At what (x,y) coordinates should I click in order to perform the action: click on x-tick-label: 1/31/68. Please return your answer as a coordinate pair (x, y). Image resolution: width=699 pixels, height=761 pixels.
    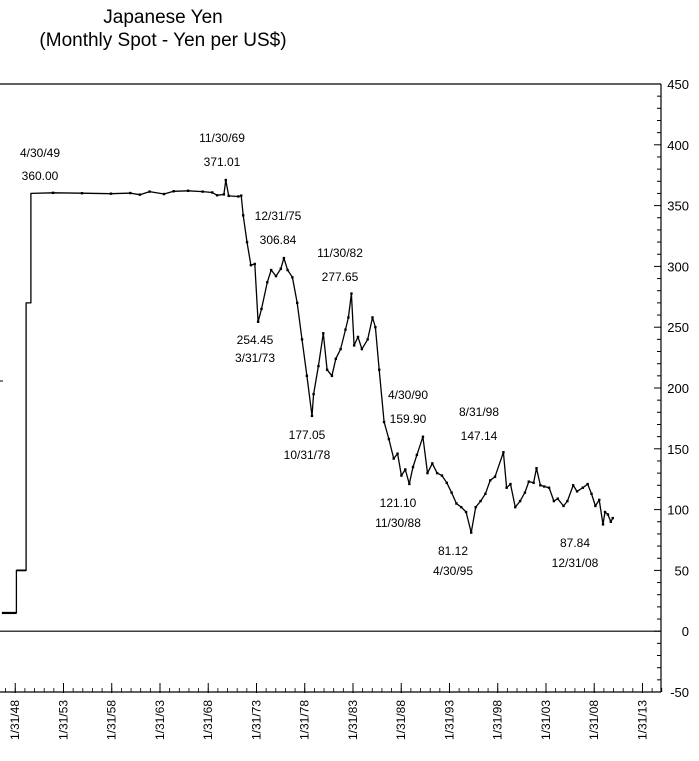
    Looking at the image, I should click on (208, 720).